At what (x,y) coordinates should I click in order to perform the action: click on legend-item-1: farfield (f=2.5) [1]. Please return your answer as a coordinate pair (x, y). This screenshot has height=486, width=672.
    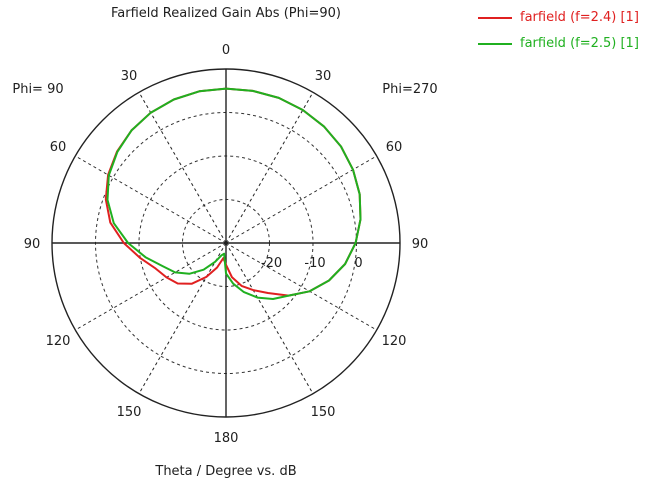
    Looking at the image, I should click on (558, 43).